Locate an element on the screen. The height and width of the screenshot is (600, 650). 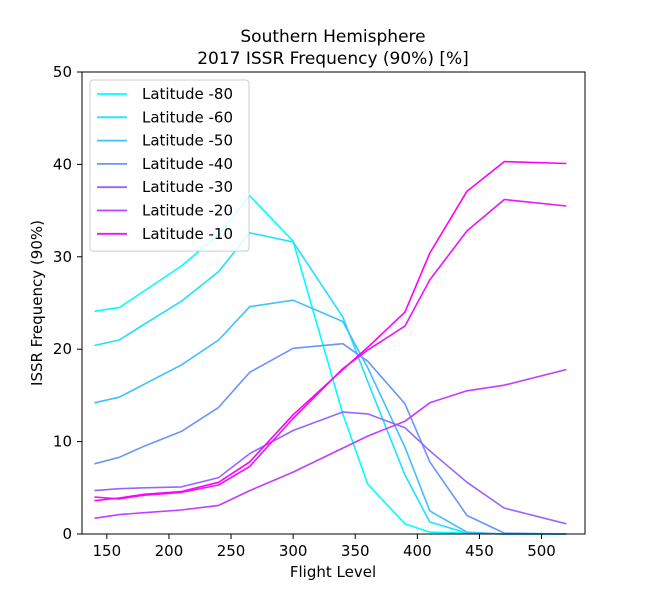
legend-label: Latitude -60 is located at coordinates (187, 117).